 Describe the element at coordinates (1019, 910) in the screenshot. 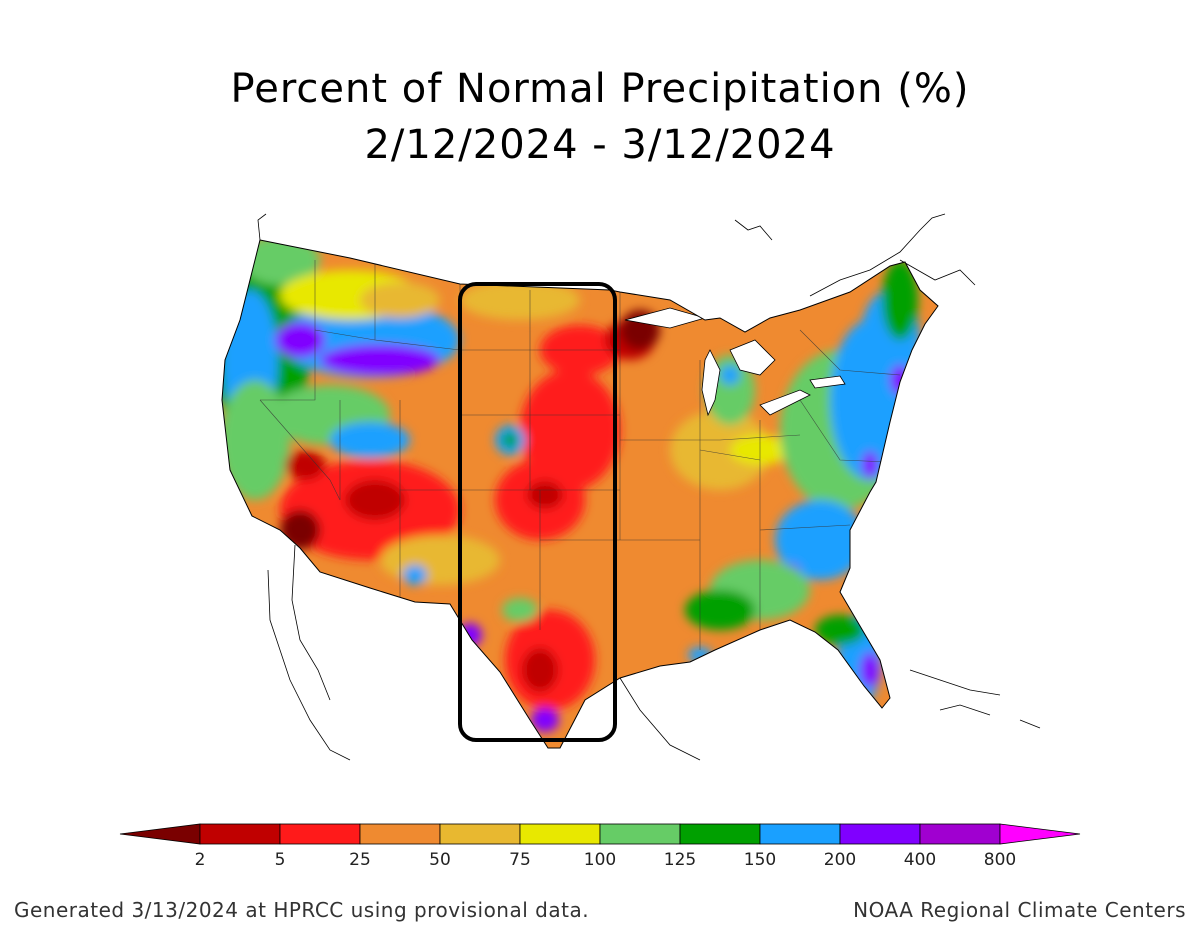

I see `source-credit: NOAA Regional Climate Centers` at that location.